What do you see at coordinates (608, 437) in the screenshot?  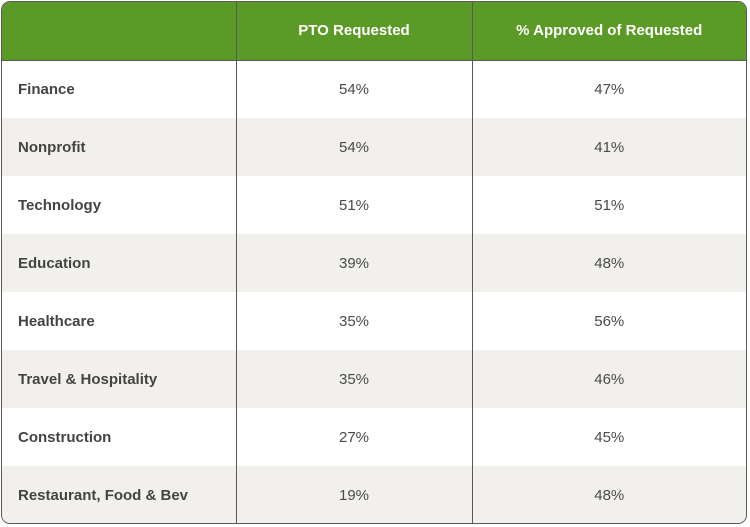 I see `approved-cell: 45%` at bounding box center [608, 437].